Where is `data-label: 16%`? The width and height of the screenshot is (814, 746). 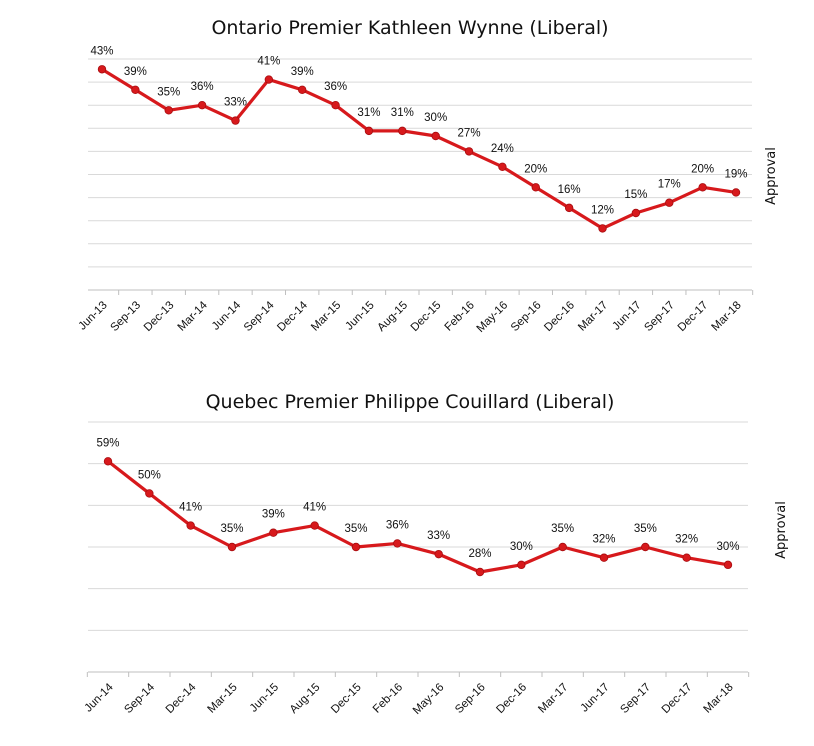
data-label: 16% is located at coordinates (569, 190).